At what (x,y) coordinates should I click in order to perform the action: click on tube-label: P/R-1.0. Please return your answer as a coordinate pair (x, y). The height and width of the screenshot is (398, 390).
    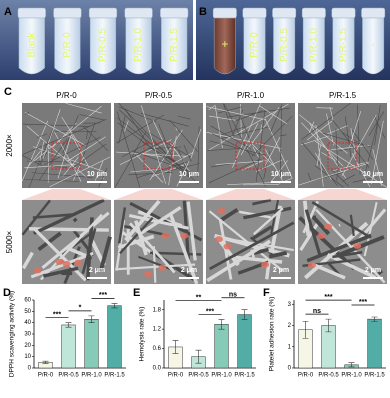
    Looking at the image, I should click on (313, 45).